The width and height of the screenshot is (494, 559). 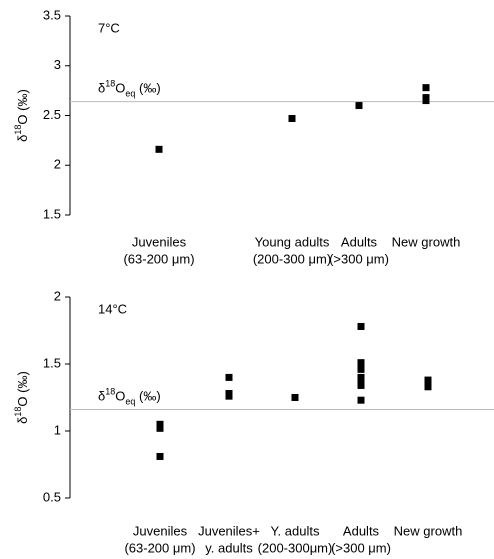 What do you see at coordinates (52, 496) in the screenshot?
I see `y-tick-label: 0.5` at bounding box center [52, 496].